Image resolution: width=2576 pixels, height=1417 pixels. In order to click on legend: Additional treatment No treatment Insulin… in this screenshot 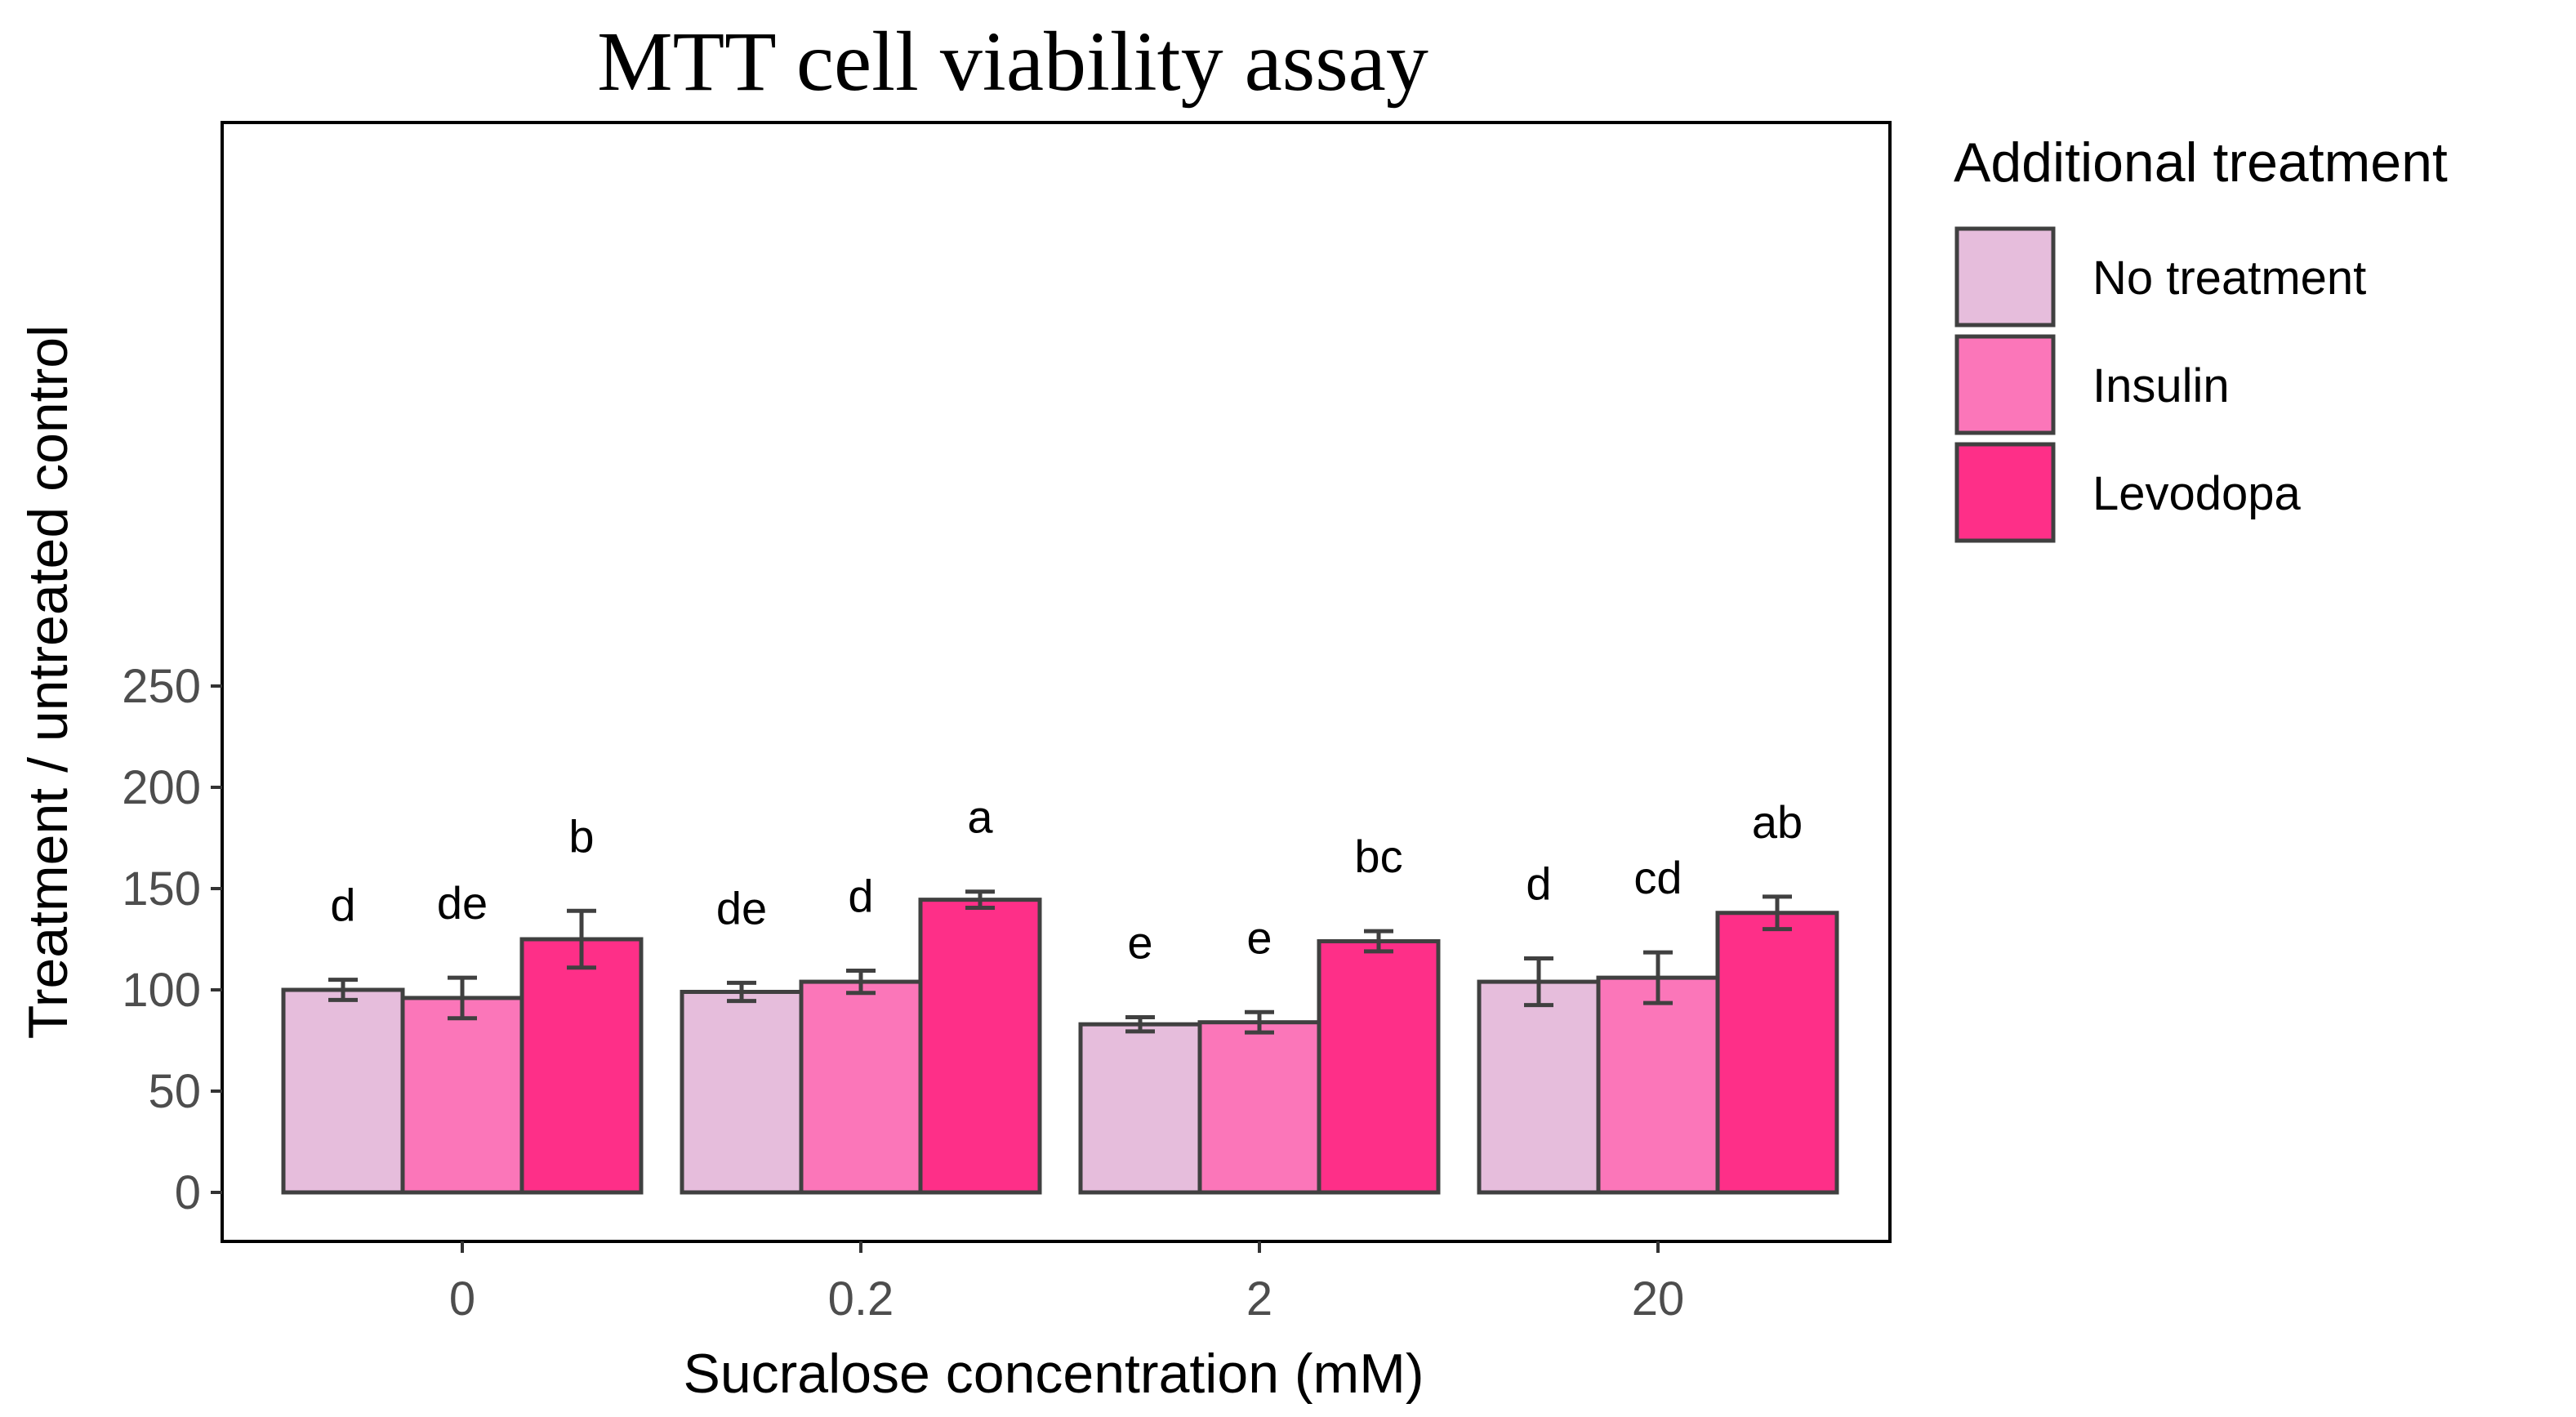, I will do `click(2201, 337)`.